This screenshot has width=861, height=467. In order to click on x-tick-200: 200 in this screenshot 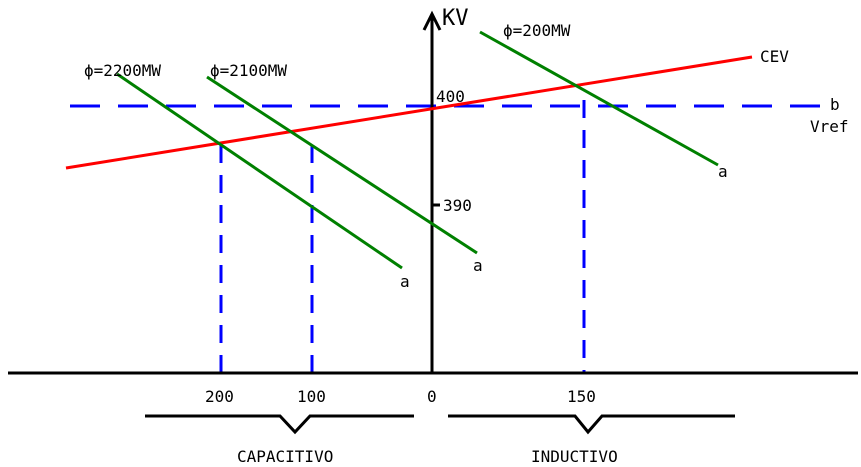, I will do `click(219, 396)`.